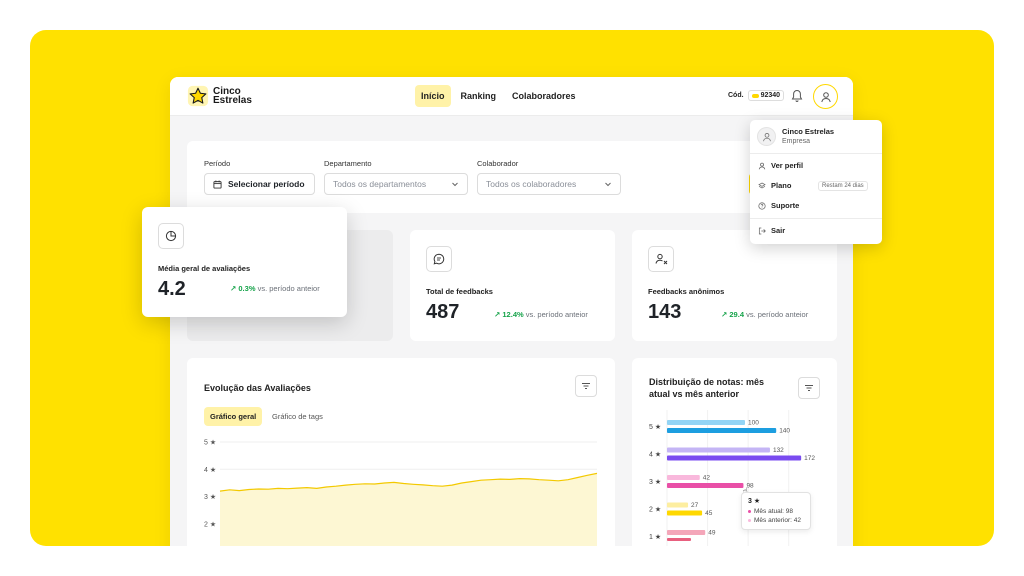 This screenshot has width=1024, height=576. What do you see at coordinates (781, 185) in the screenshot?
I see `menu-item-plan-label: Plano` at bounding box center [781, 185].